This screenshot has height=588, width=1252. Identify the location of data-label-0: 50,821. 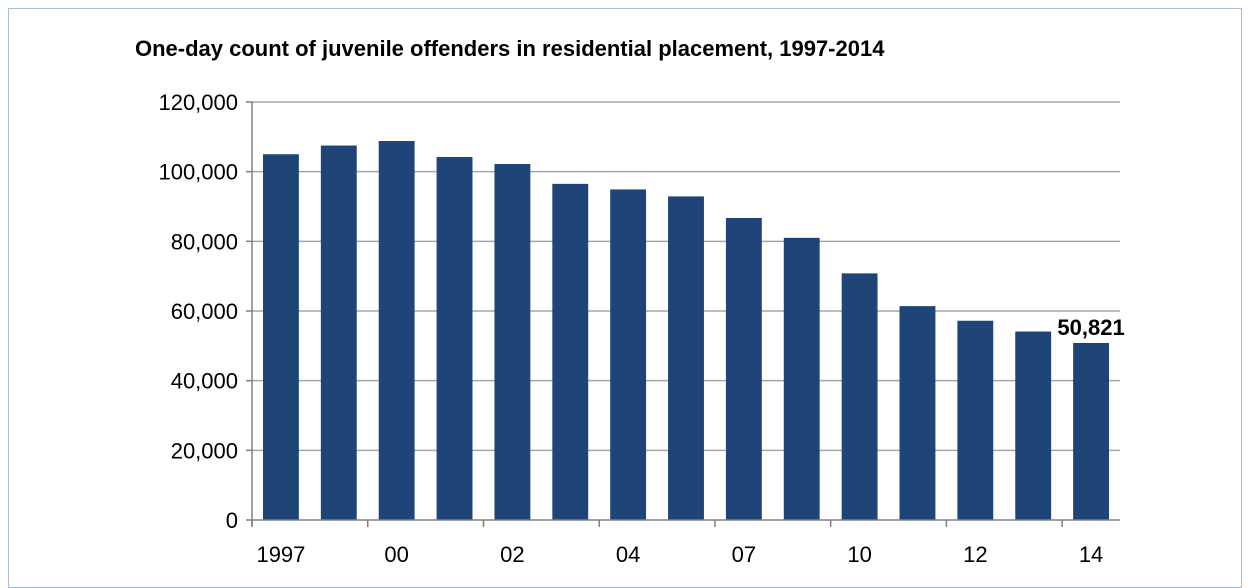
(1090, 327).